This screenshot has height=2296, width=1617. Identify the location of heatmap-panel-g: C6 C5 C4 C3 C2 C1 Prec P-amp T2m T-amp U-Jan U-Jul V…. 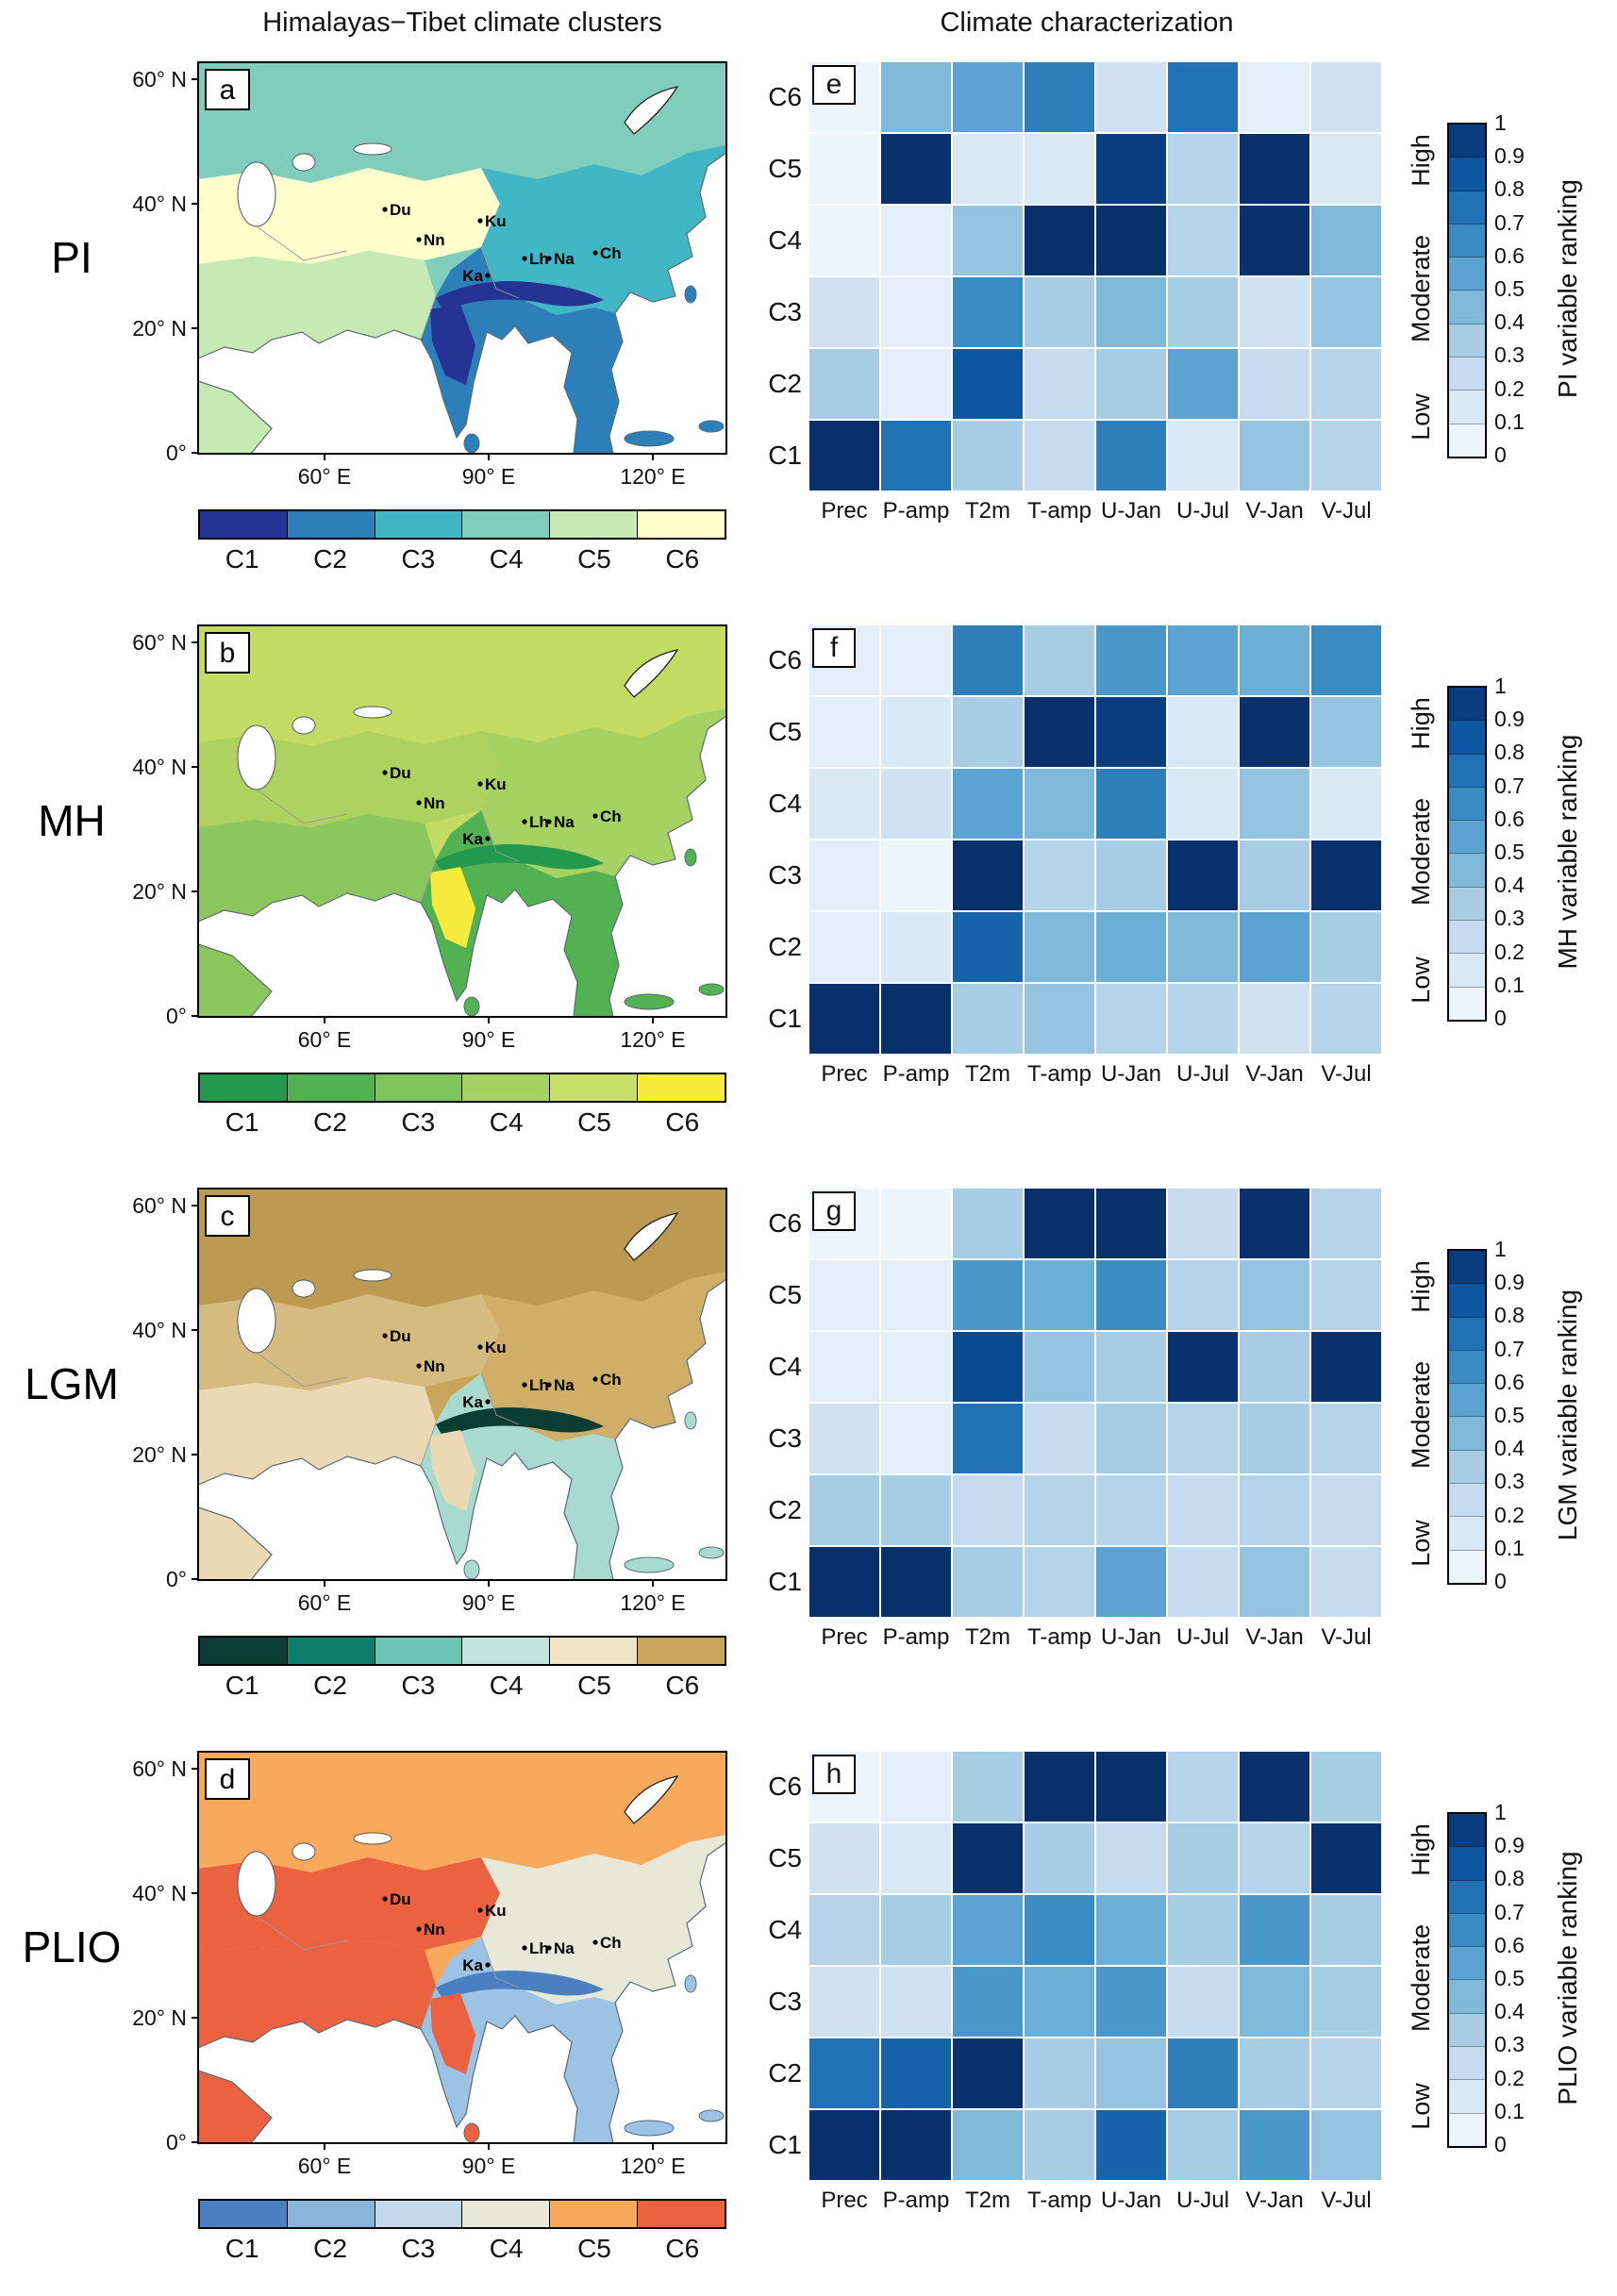
(1080, 1451).